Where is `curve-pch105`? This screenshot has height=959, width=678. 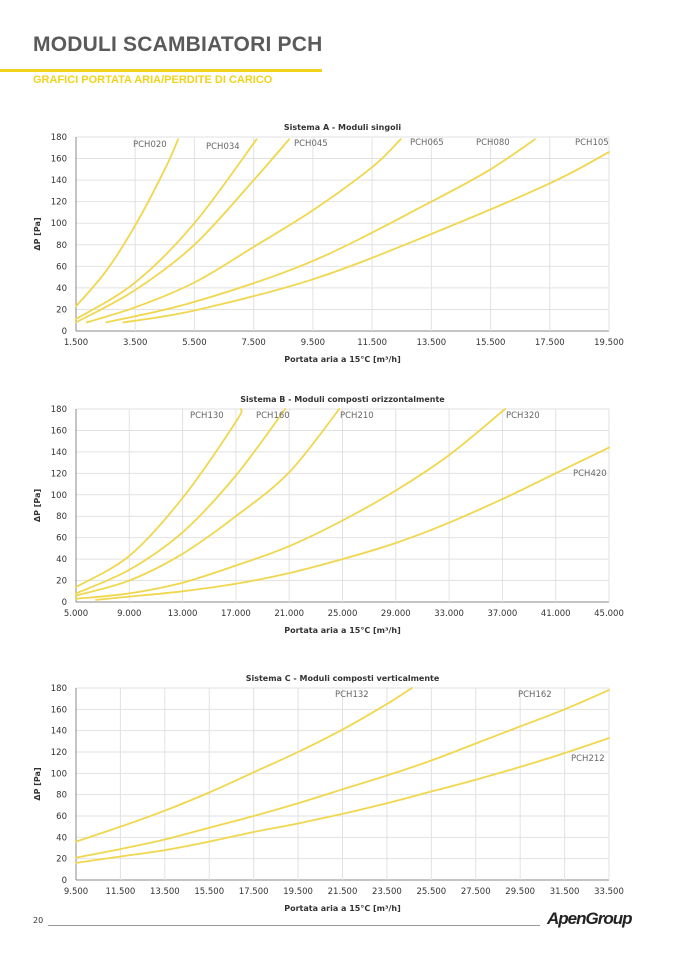 curve-pch105 is located at coordinates (366, 237).